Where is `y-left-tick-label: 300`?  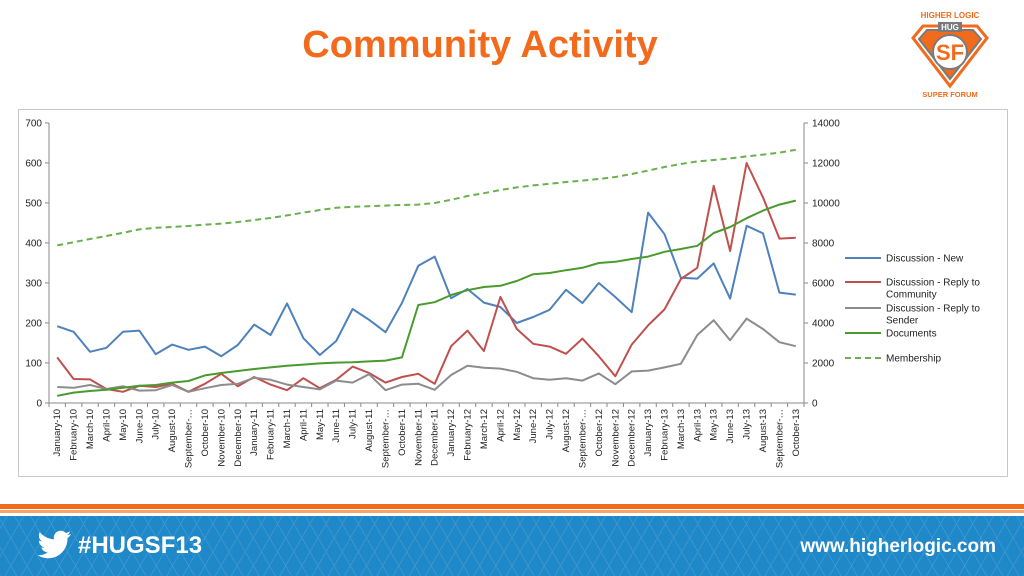 y-left-tick-label: 300 is located at coordinates (33, 284).